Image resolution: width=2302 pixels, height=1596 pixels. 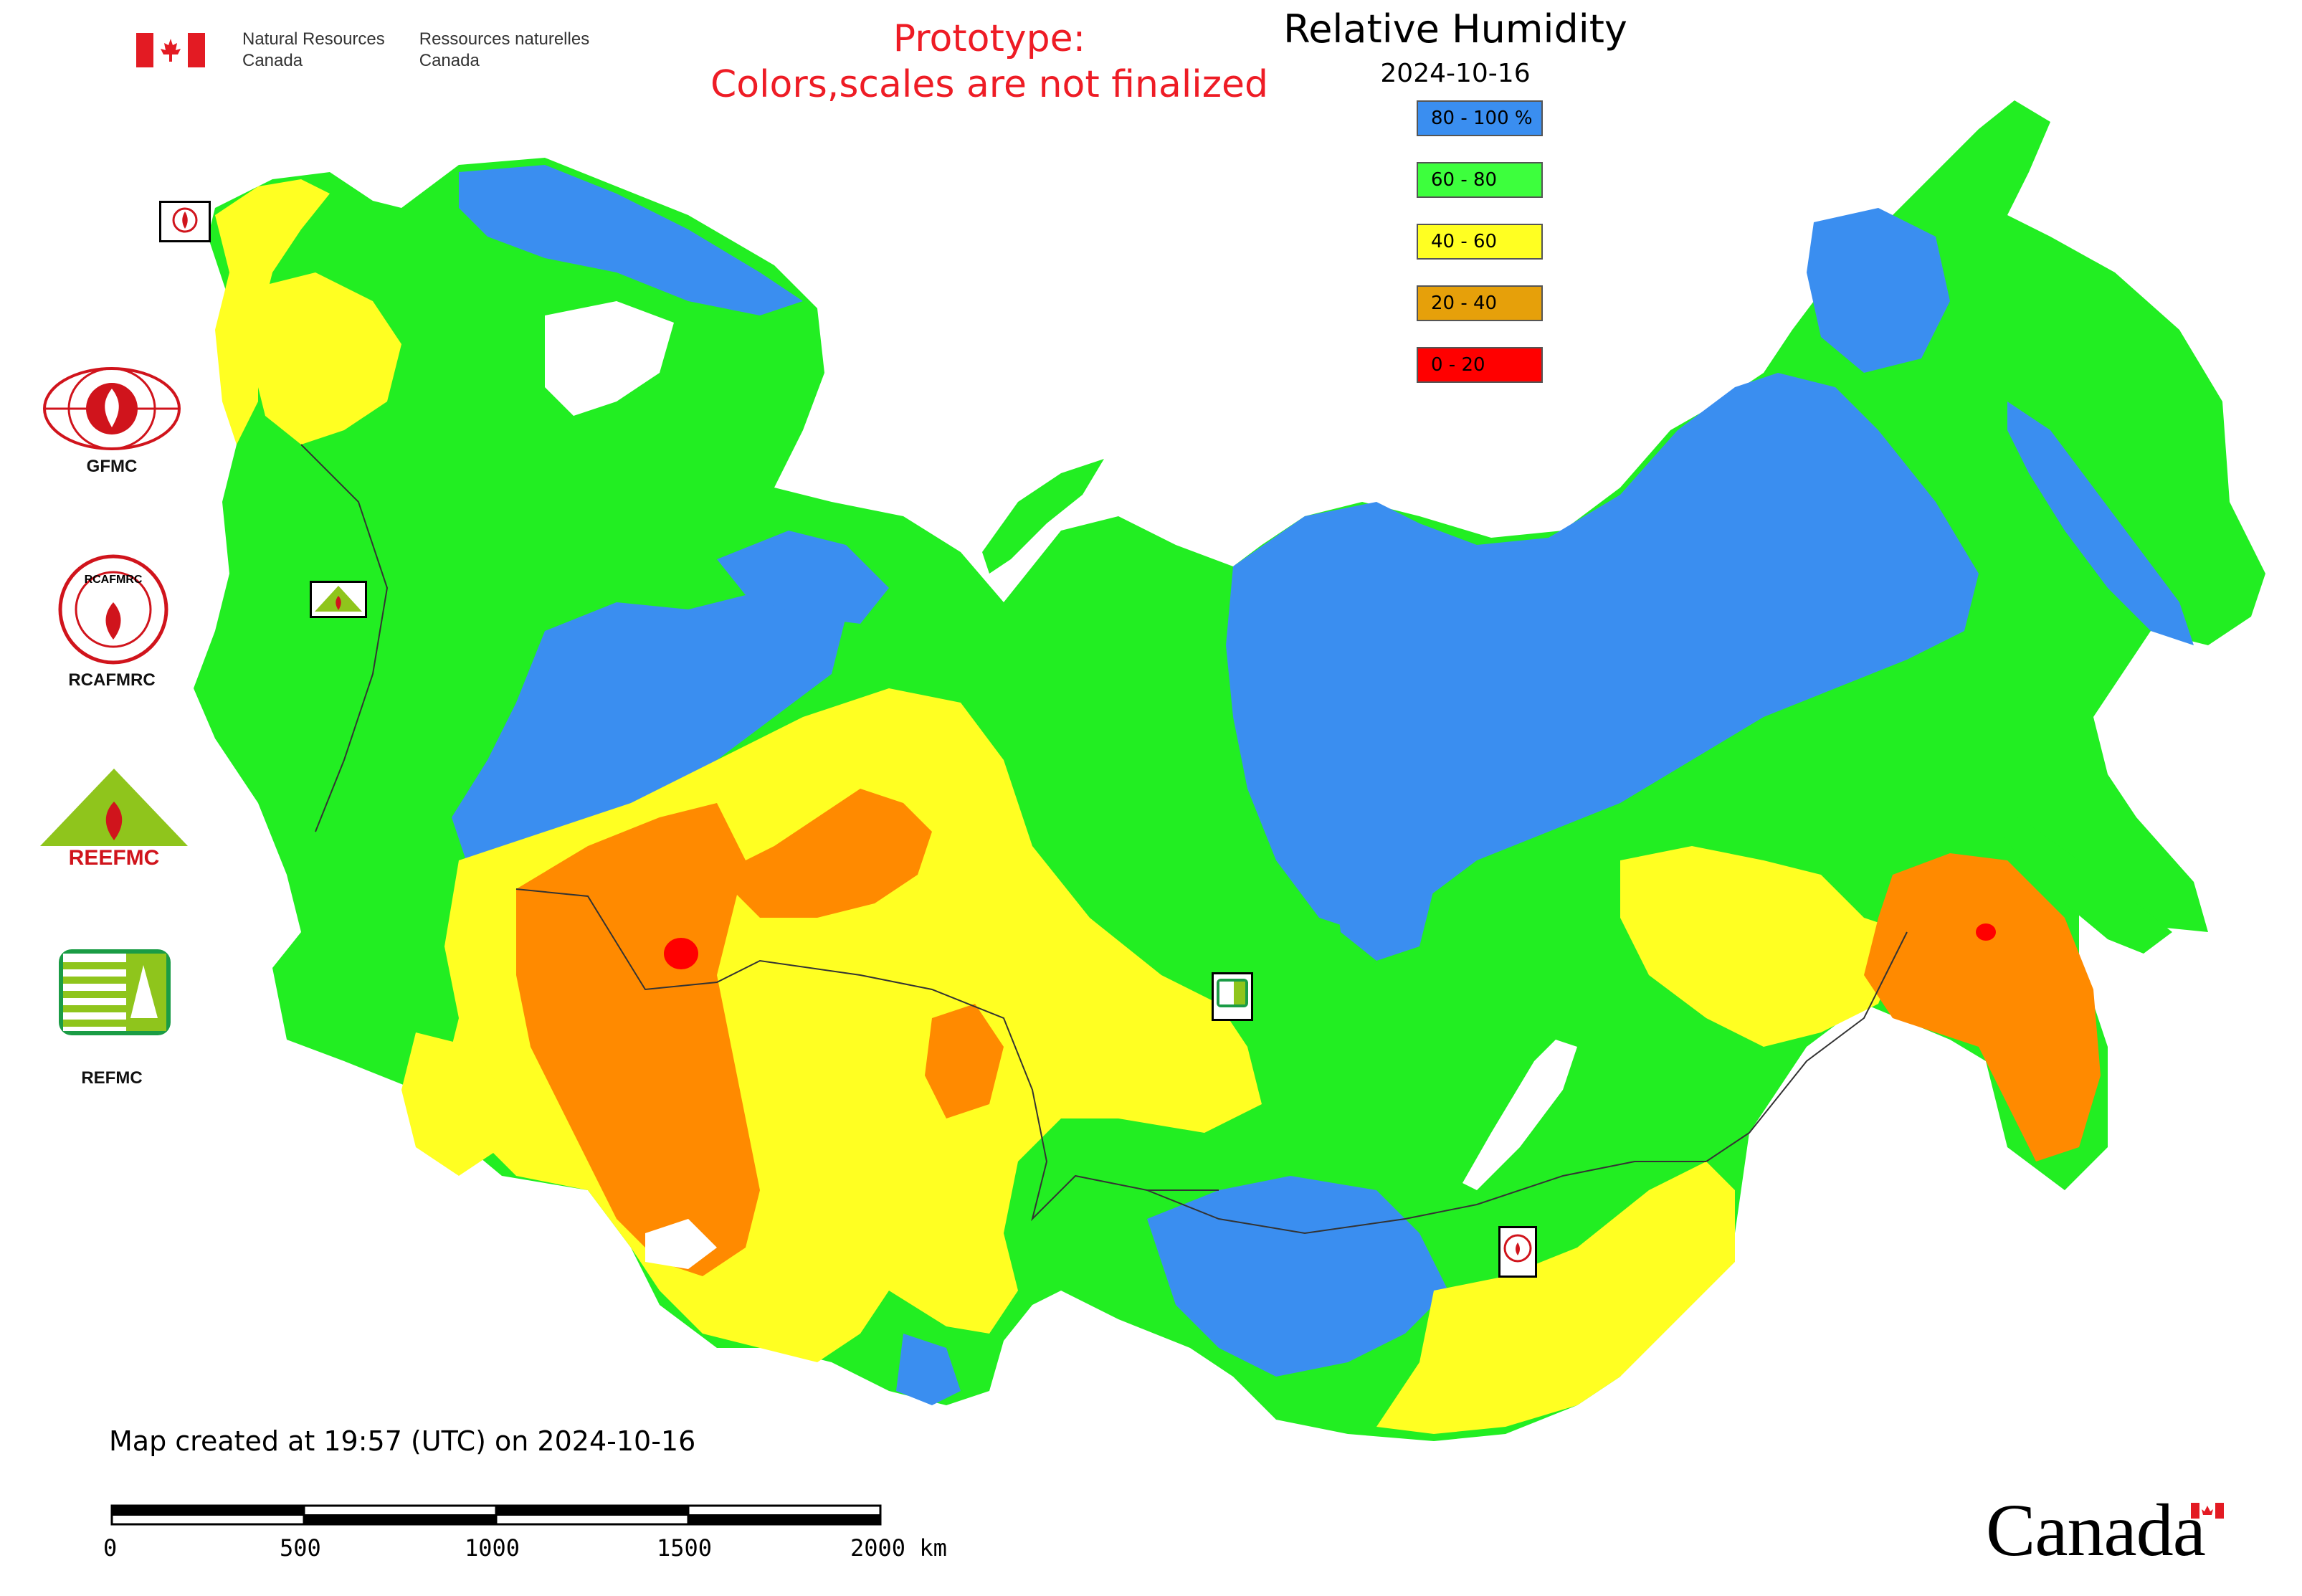 I want to click on gov-en-line1: Natural Resources, so click(x=313, y=39).